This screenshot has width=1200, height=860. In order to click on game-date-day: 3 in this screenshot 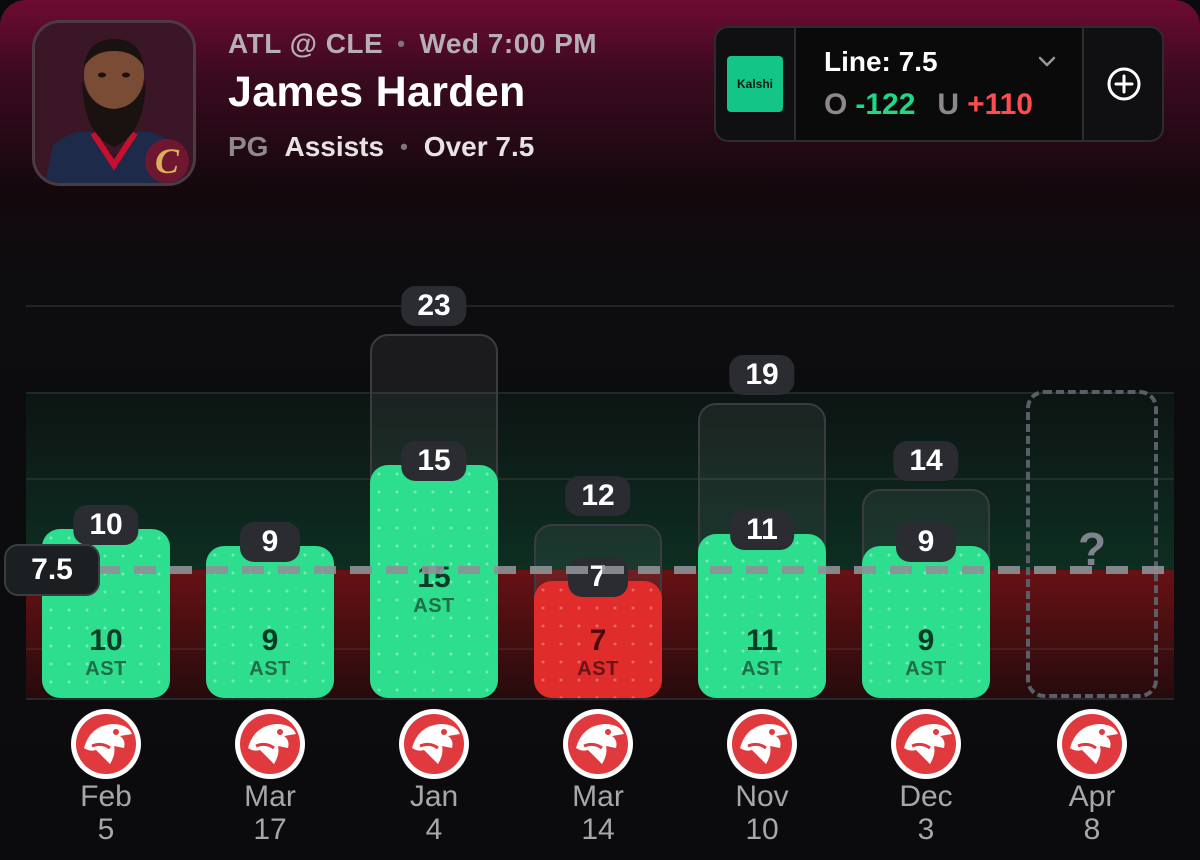, I will do `click(926, 829)`.